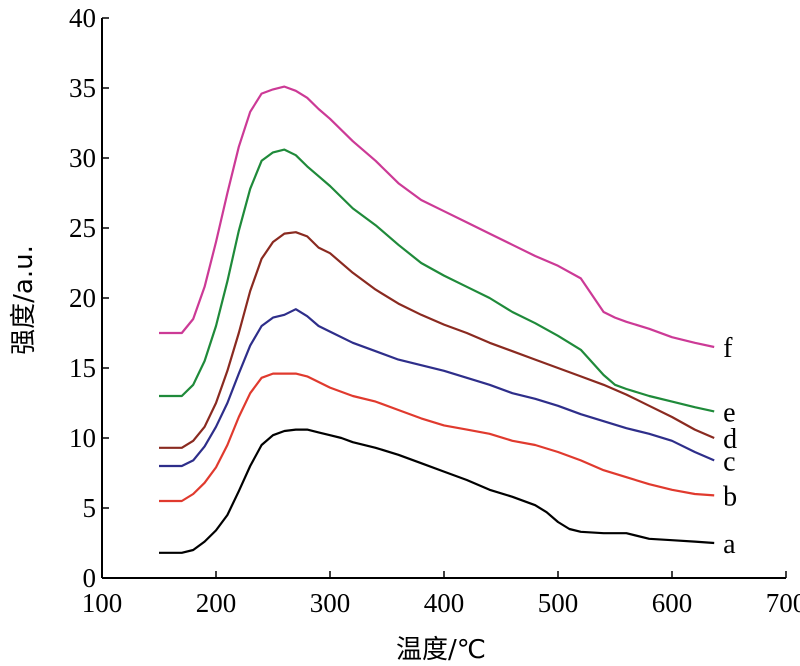 This screenshot has height=666, width=800. I want to click on y-tick-label: 5, so click(90, 508).